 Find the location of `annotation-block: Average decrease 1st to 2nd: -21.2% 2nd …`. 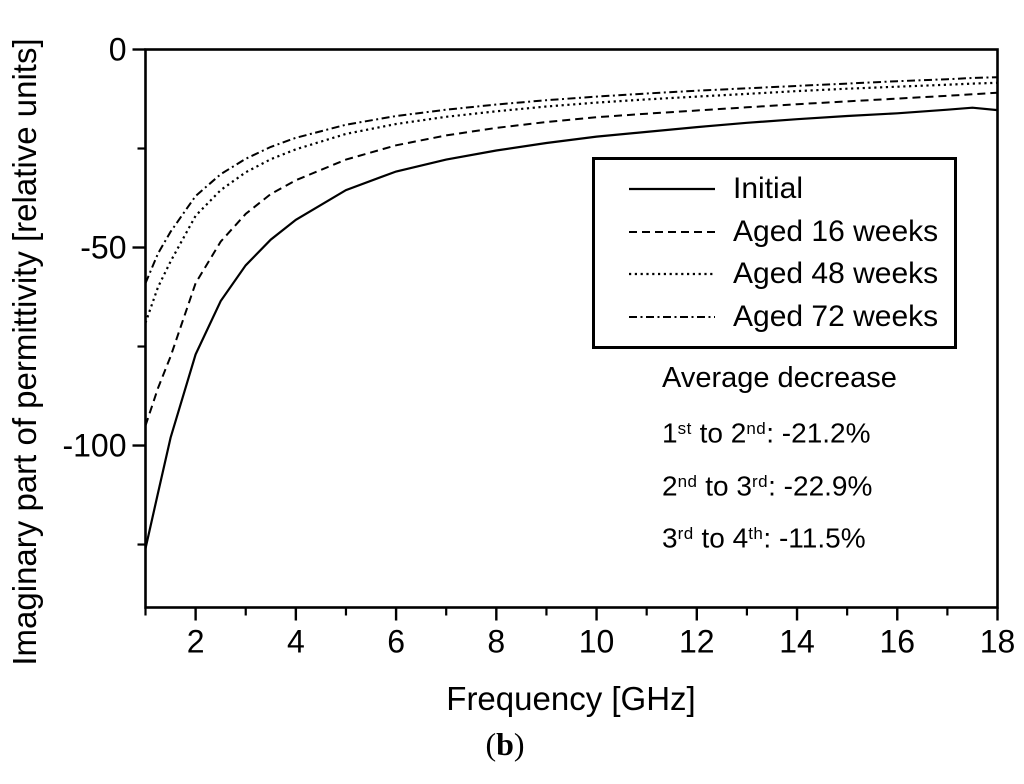

annotation-block: Average decrease 1st to 2nd: -21.2% 2nd … is located at coordinates (779, 466).